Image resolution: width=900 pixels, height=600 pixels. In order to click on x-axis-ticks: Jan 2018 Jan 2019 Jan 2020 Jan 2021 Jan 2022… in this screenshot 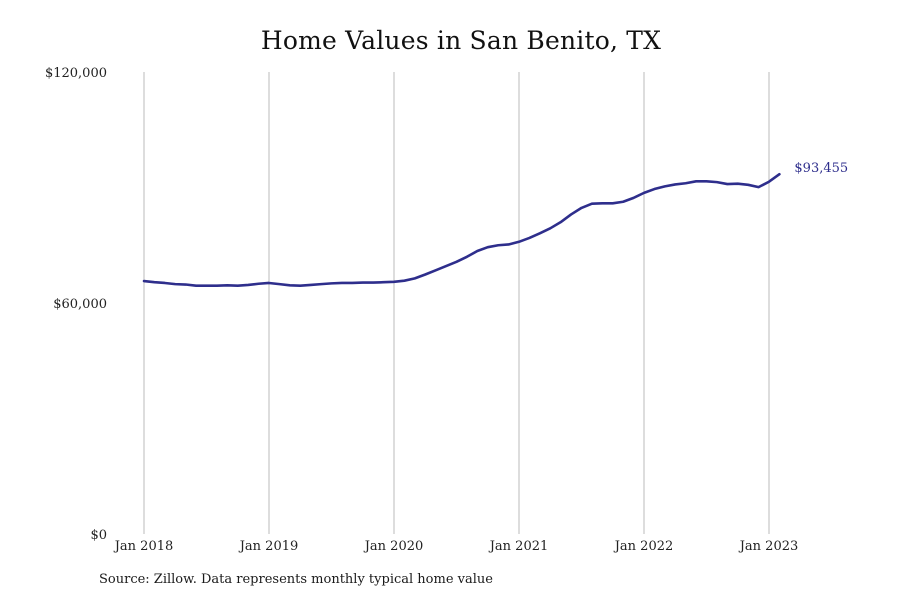, I will do `click(456, 546)`.